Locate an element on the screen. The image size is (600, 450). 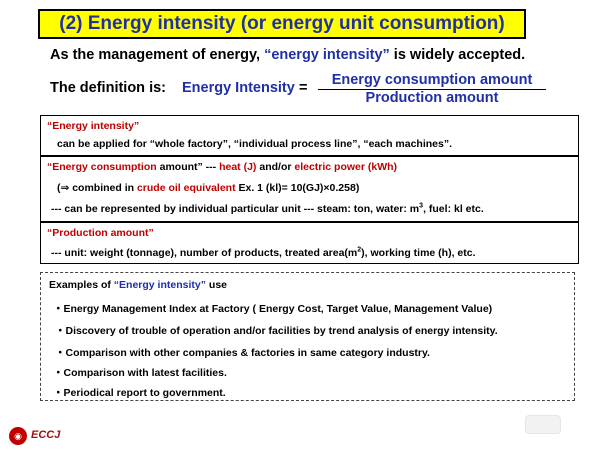
box2-line3-rest: , fuel: kl etc. is located at coordinates (453, 209).